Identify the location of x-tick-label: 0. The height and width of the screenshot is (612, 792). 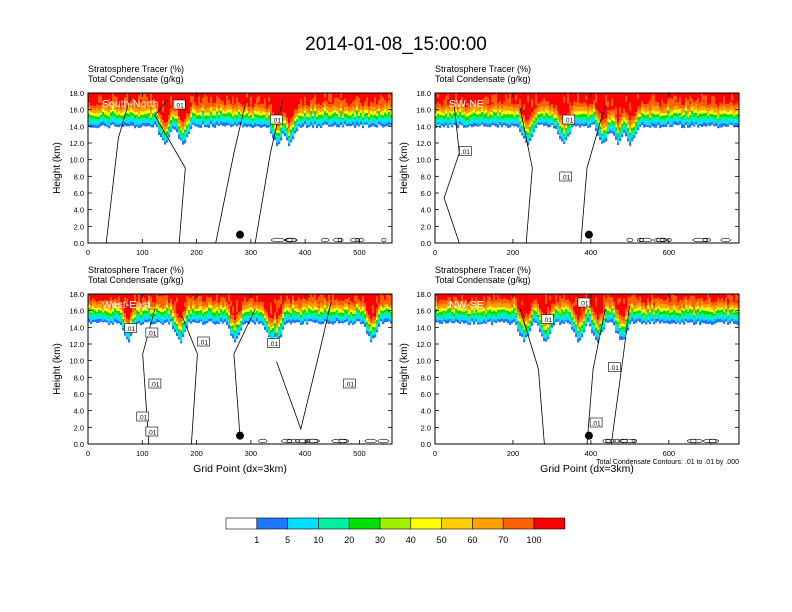
(88, 252).